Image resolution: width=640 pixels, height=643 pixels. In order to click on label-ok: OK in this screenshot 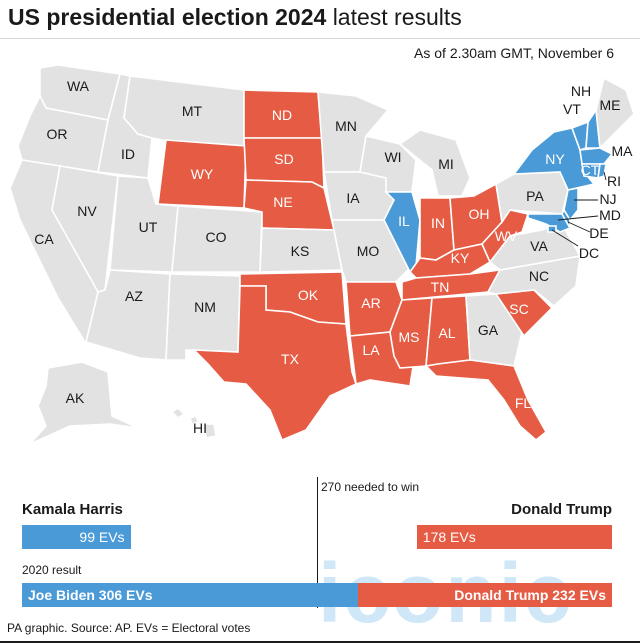, I will do `click(308, 295)`.